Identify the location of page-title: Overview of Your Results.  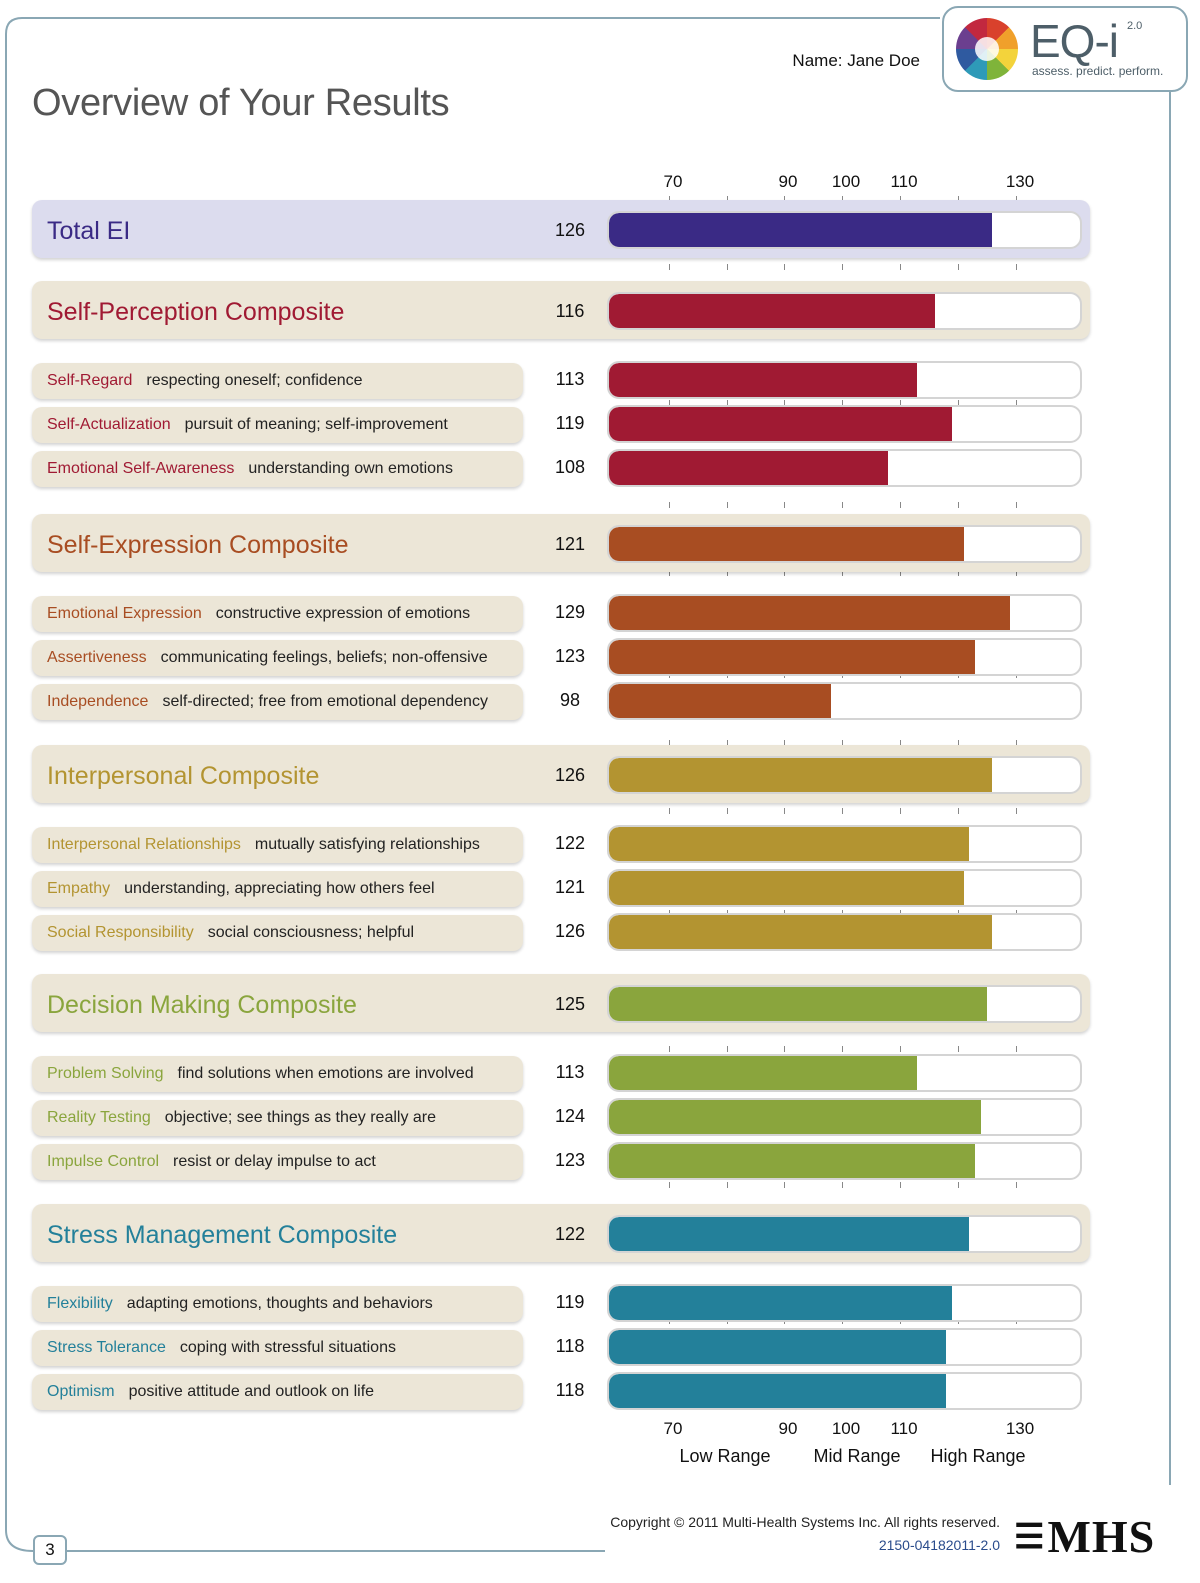
(241, 103).